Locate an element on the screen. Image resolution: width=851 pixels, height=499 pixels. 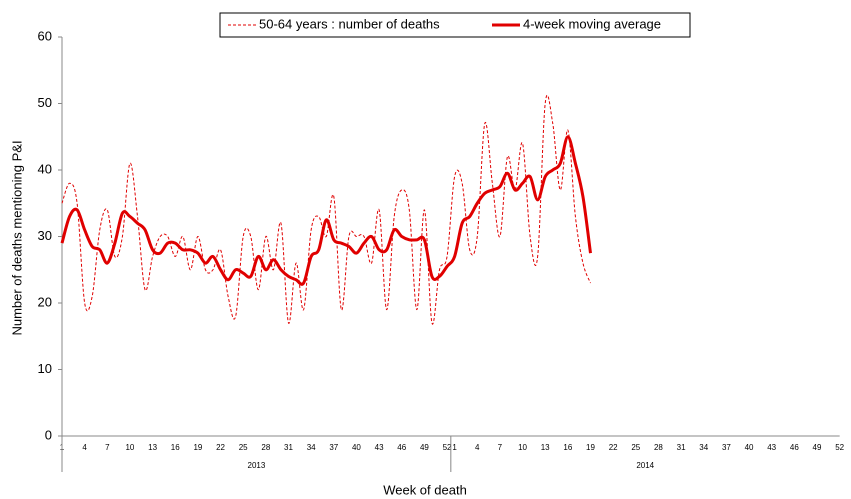
y-tick-label: 40 is located at coordinates (45, 168).